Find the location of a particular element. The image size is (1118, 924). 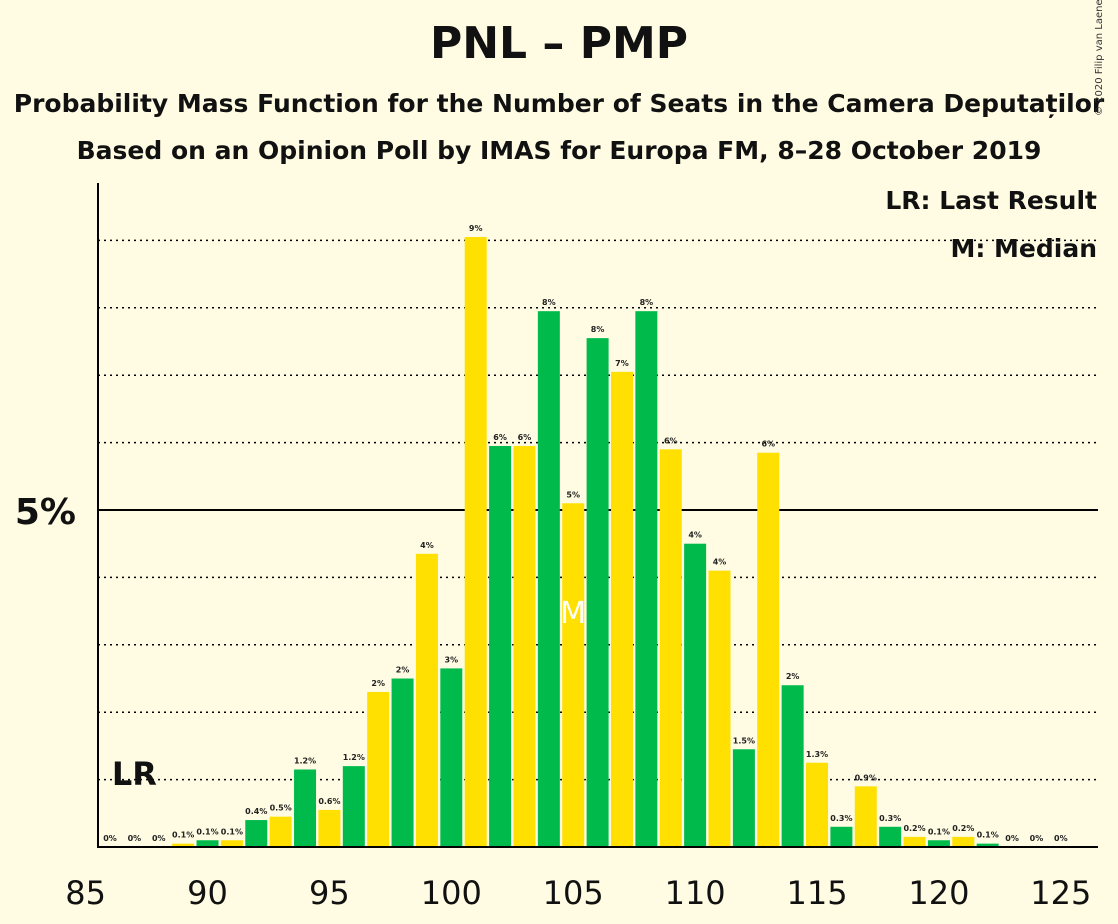

bar-label-seat-114: 2% is located at coordinates (793, 676).